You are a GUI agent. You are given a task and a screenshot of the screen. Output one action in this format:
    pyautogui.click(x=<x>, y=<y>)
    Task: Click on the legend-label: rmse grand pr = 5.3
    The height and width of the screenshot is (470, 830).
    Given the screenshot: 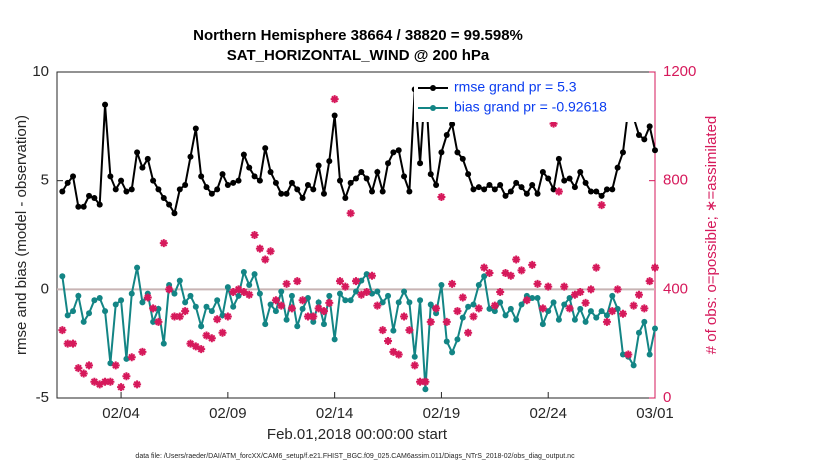 What is the action you would take?
    pyautogui.click(x=515, y=87)
    